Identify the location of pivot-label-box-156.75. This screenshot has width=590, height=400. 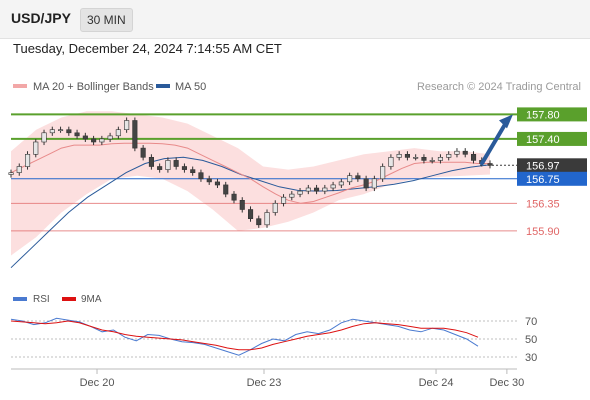
(552, 178).